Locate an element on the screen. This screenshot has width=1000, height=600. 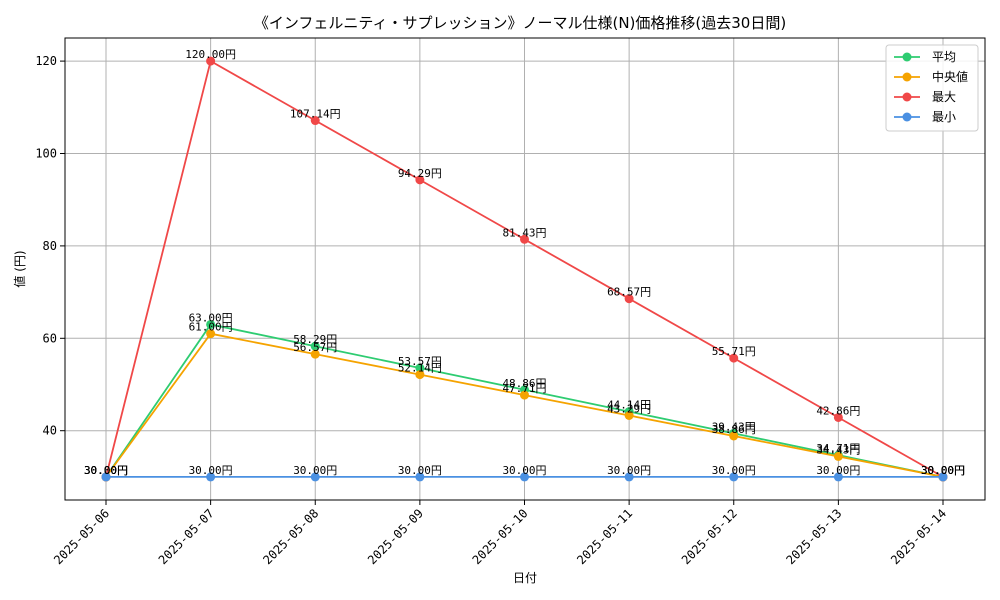
data-label: 42.86円 is located at coordinates (838, 410).